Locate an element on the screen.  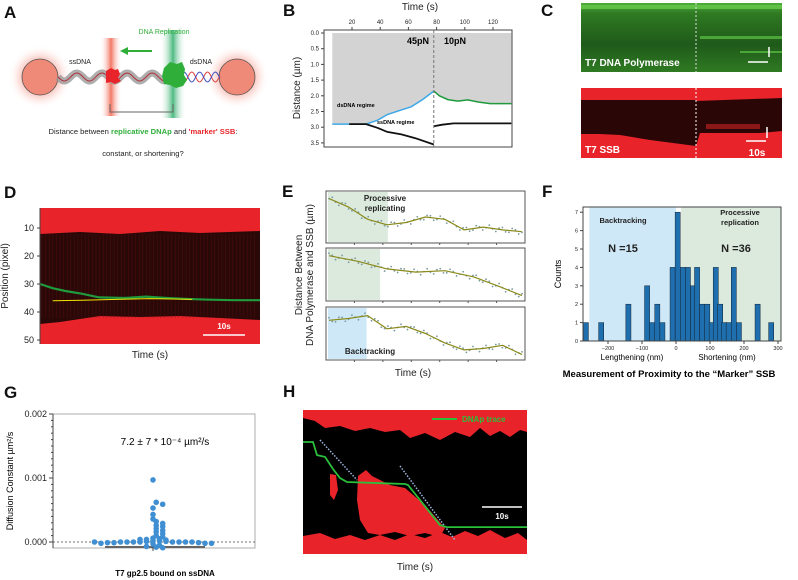
e-panel-label: replicating is located at coordinates (385, 208).